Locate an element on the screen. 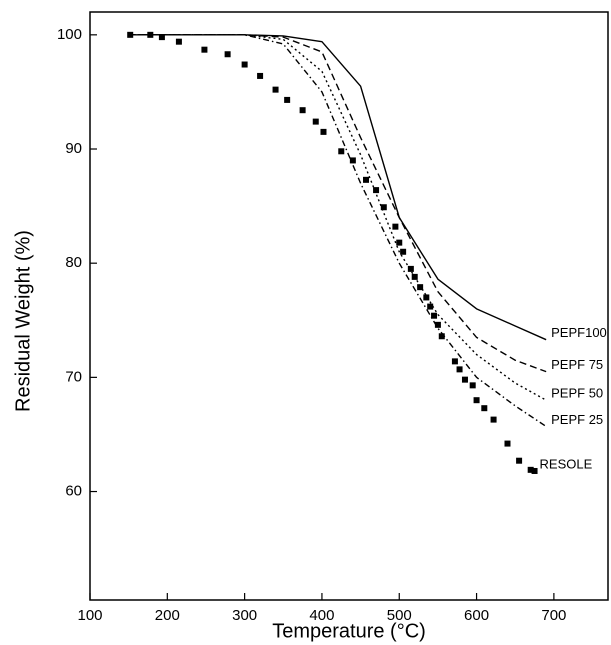 Image resolution: width=611 pixels, height=645 pixels. y-tick-label: 90 is located at coordinates (73, 148).